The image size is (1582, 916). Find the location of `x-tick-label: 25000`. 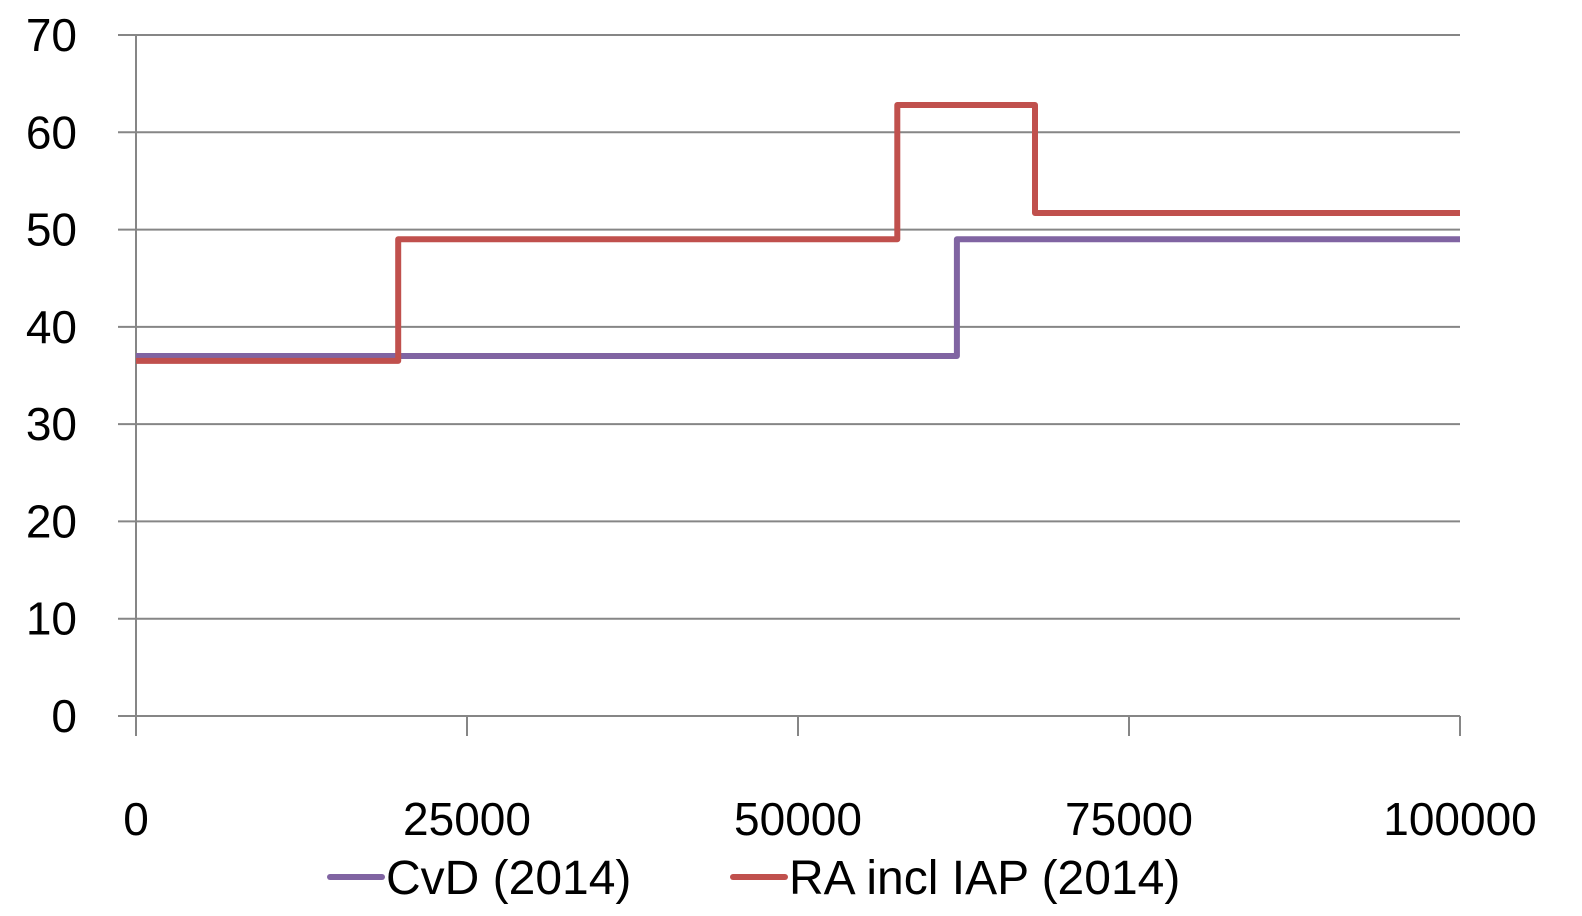

x-tick-label: 25000 is located at coordinates (467, 819).